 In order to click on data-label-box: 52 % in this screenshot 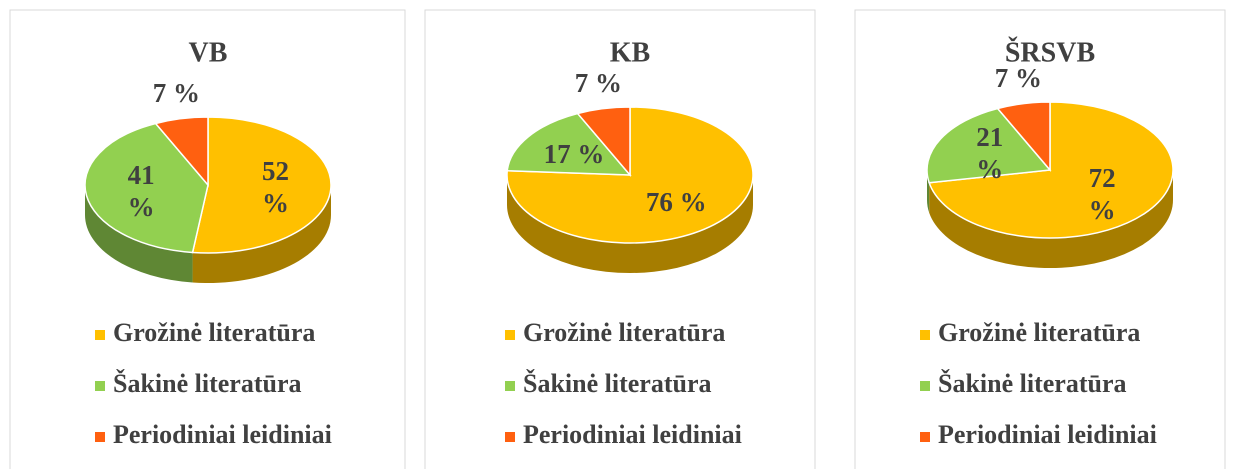, I will do `click(276, 187)`.